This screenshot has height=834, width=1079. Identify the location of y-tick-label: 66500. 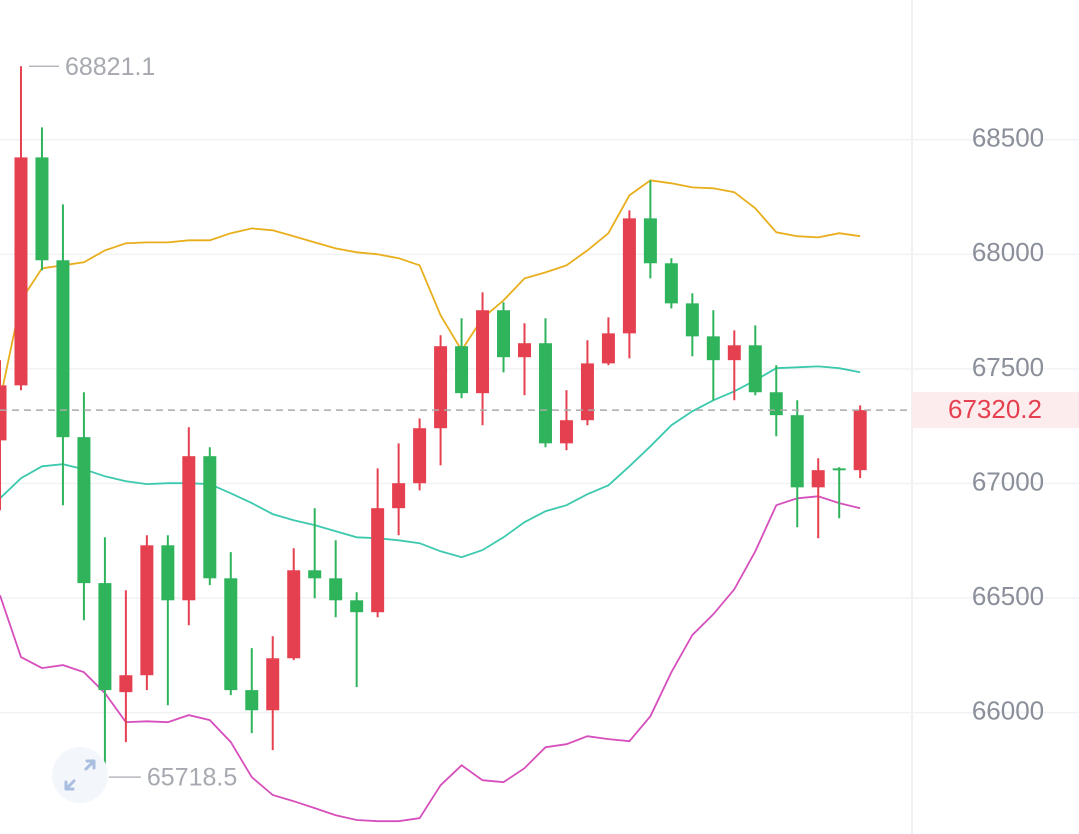
(1008, 596).